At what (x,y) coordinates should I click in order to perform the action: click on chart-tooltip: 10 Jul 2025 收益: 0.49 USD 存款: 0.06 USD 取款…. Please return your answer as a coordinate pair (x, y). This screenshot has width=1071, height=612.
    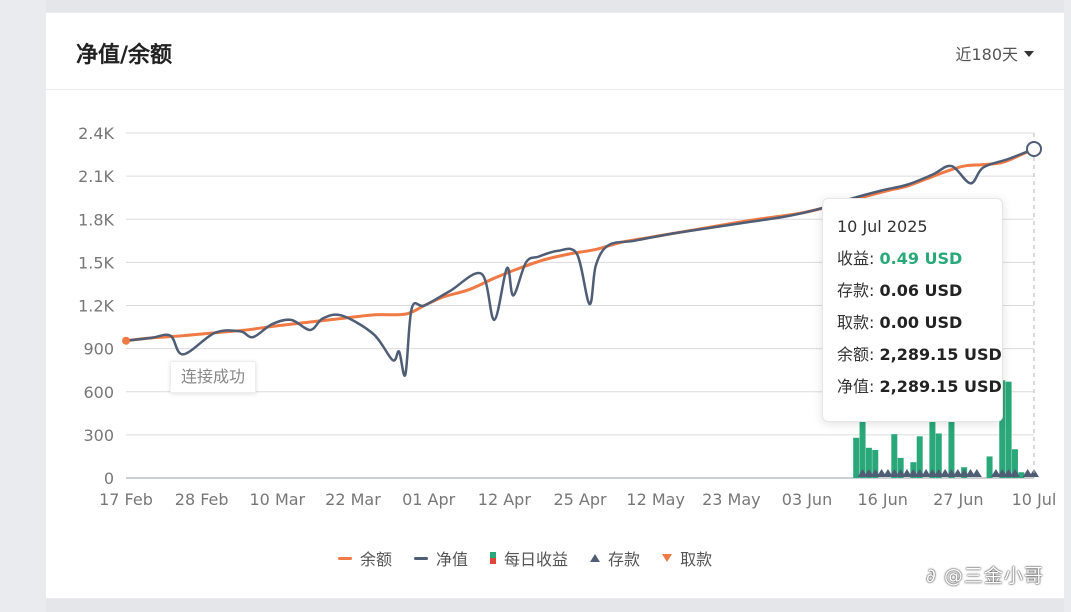
    Looking at the image, I should click on (912, 310).